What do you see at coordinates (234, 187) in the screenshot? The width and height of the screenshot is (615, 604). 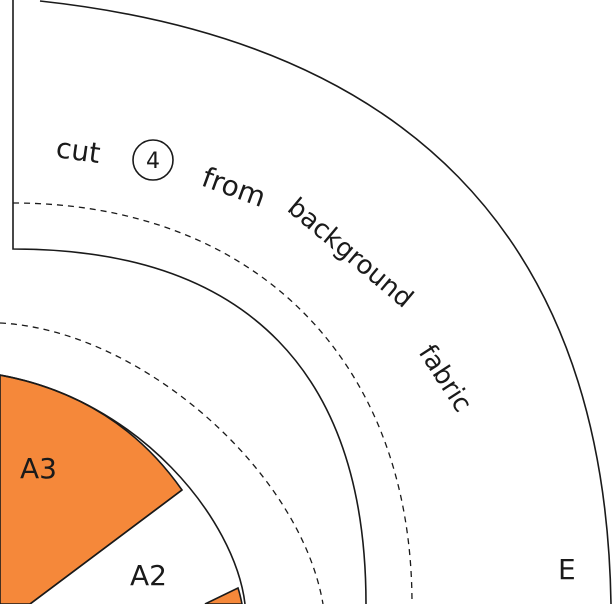 I see `instruction-word-from: from` at bounding box center [234, 187].